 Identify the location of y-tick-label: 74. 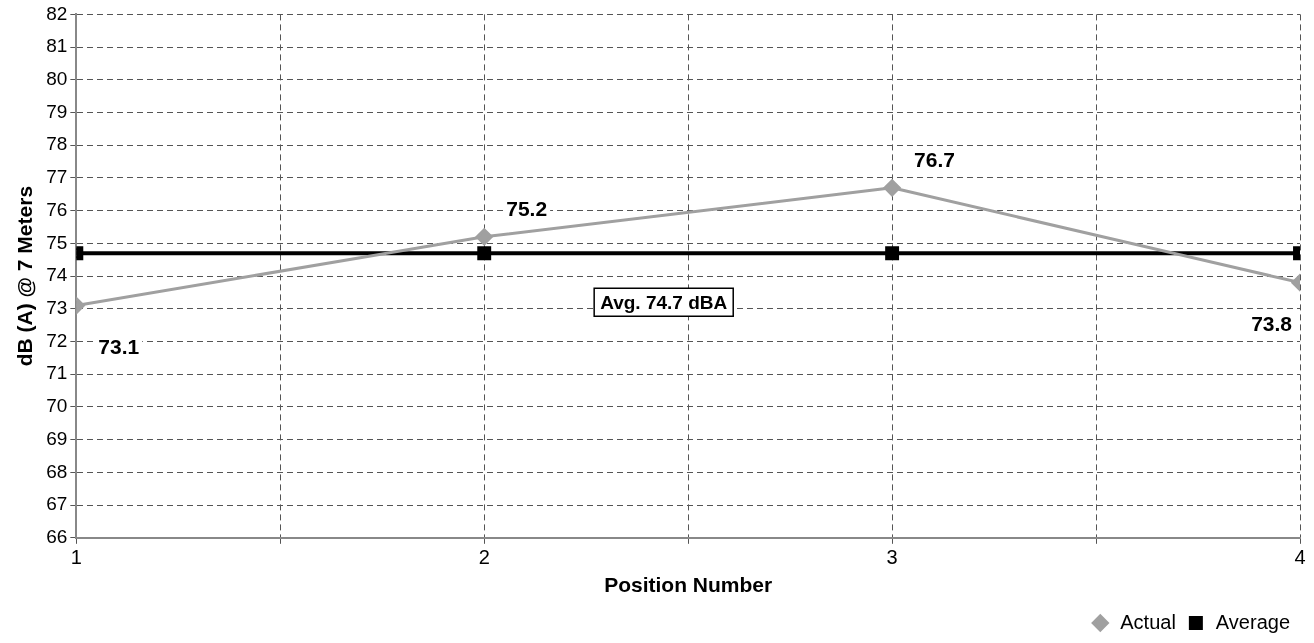
(57, 275).